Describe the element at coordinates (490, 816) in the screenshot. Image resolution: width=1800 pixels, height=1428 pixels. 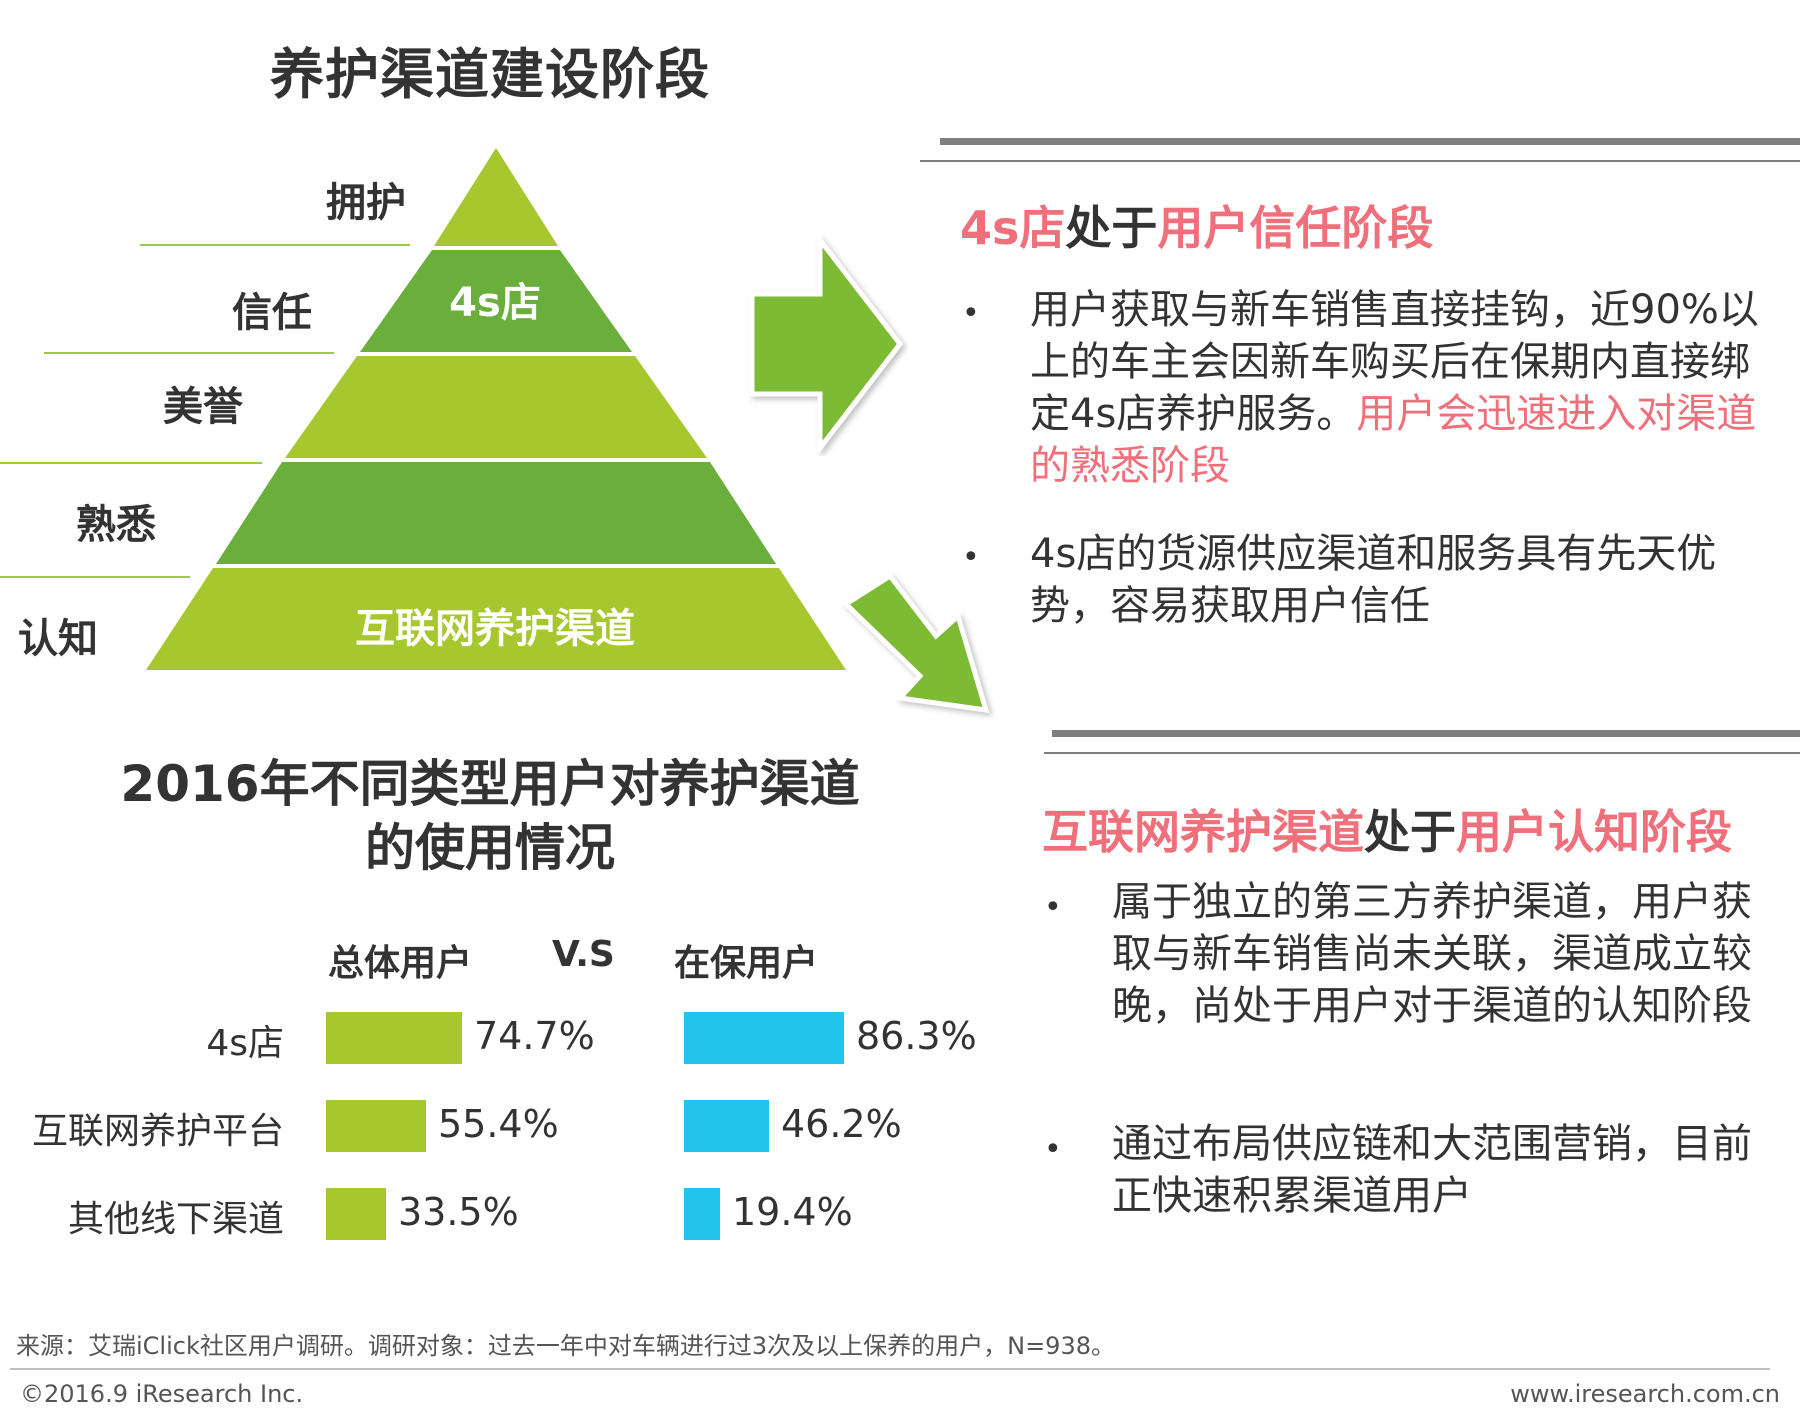
I see `chart-title: 2016年不同类型用户对养护渠道的使用情况` at that location.